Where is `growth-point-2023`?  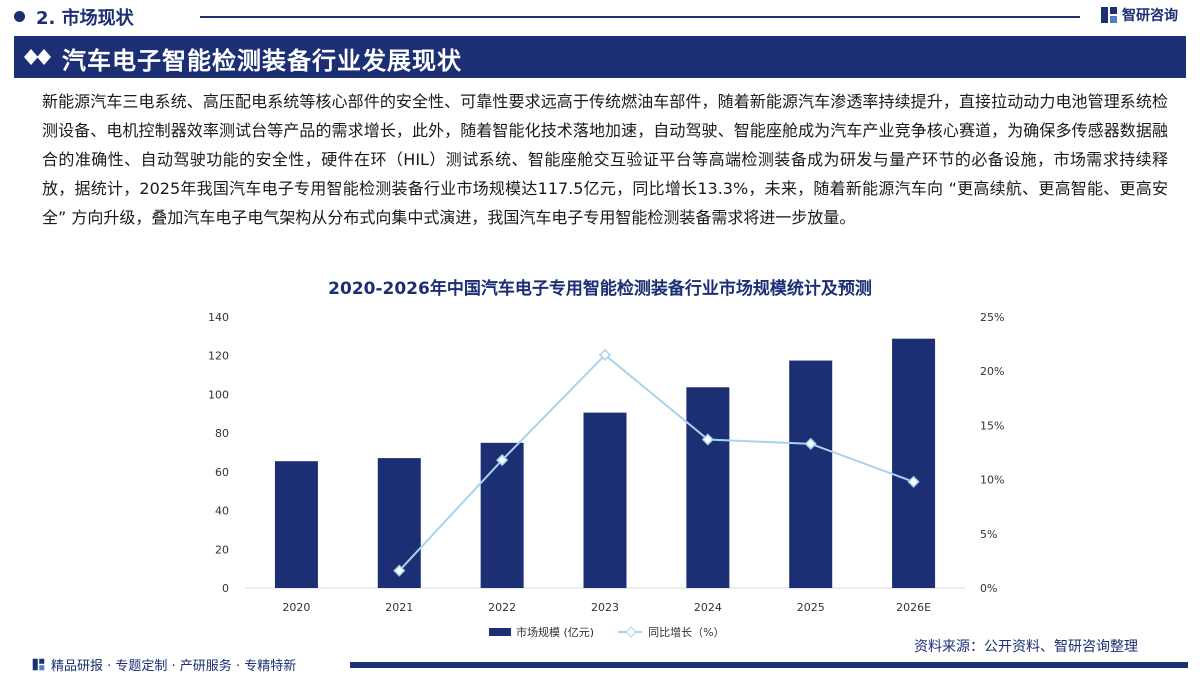
growth-point-2023 is located at coordinates (605, 355).